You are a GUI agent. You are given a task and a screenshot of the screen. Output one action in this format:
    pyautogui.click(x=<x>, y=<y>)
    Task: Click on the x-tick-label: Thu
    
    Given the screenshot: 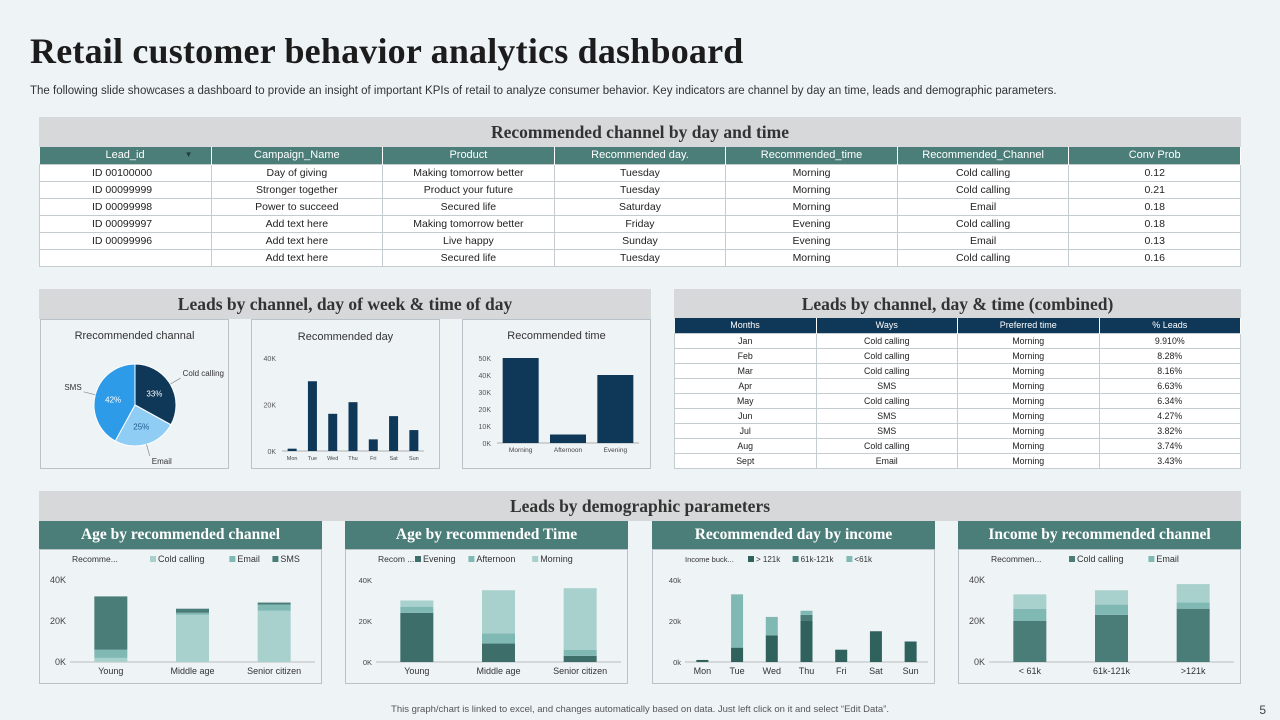 What is the action you would take?
    pyautogui.click(x=807, y=671)
    